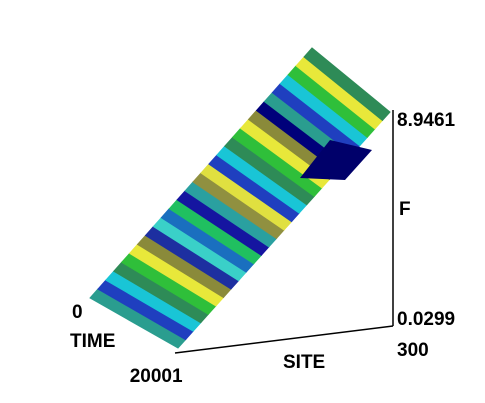  I want to click on y-axis-title: TIME, so click(92, 341).